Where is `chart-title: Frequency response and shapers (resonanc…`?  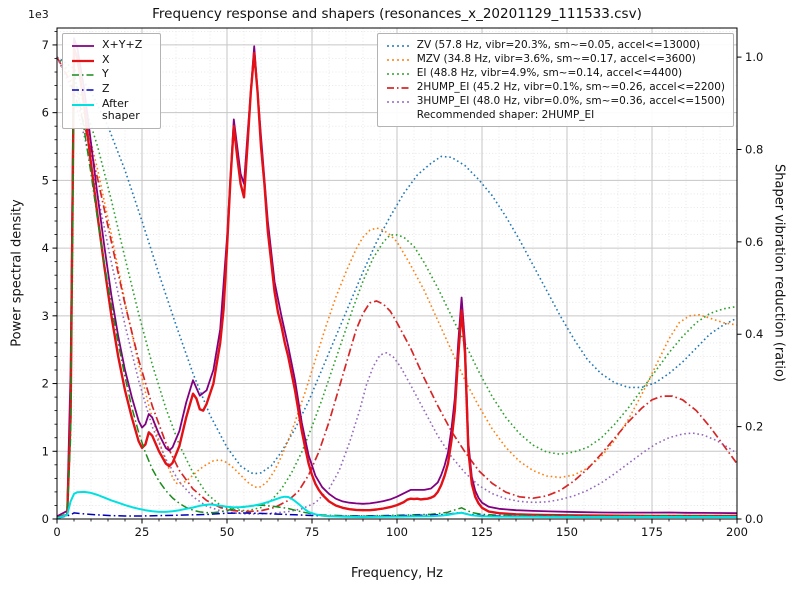
chart-title: Frequency response and shapers (resonanc… is located at coordinates (397, 14).